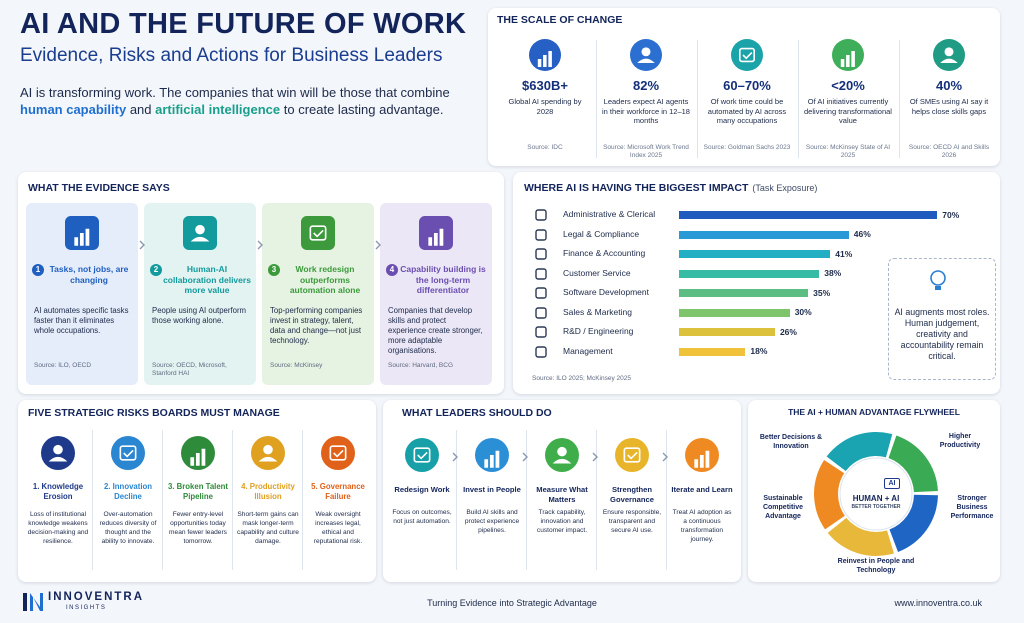 The width and height of the screenshot is (1024, 623). I want to click on title: AI AND THE FUTURE OF WORK, so click(243, 24).